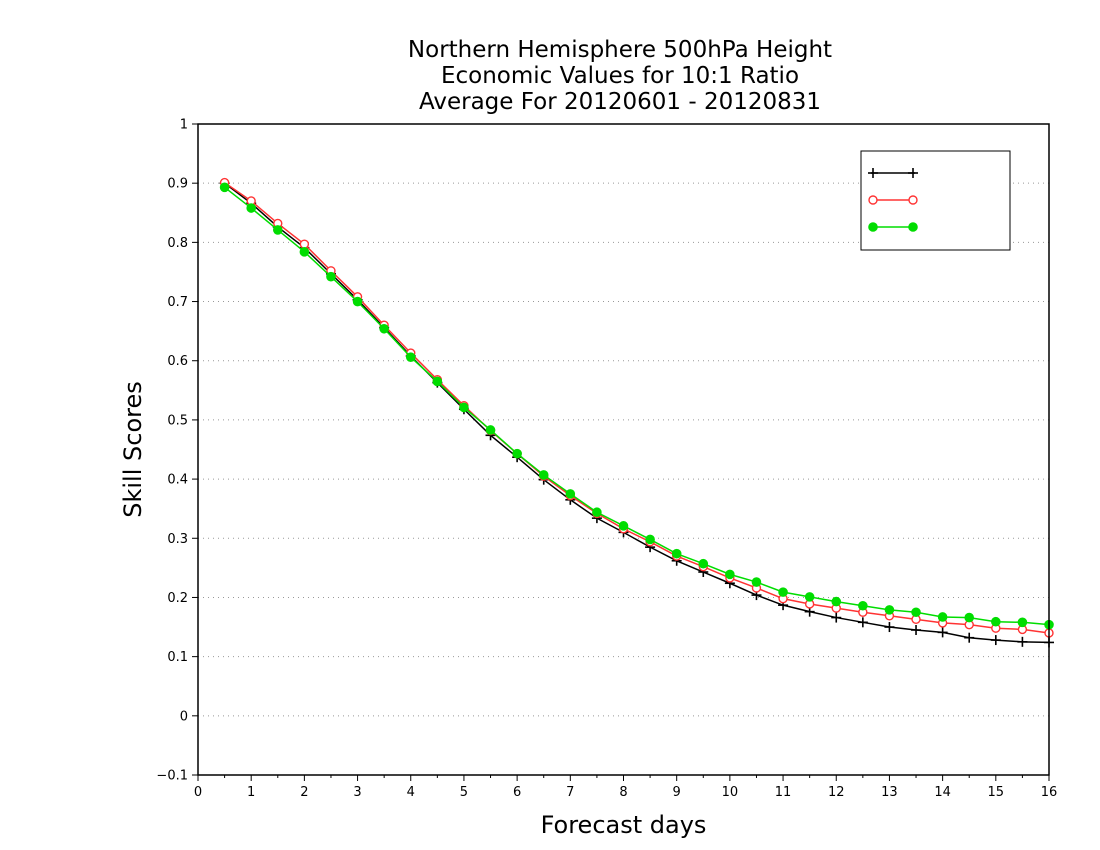  What do you see at coordinates (677, 792) in the screenshot?
I see `x-tick-label: 9` at bounding box center [677, 792].